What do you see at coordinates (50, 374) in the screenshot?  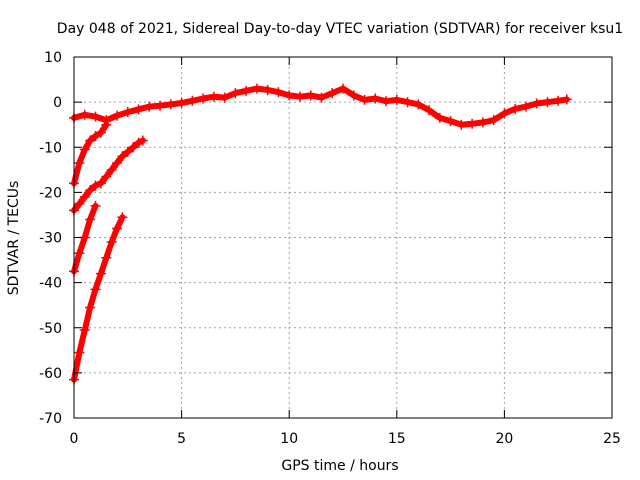 I see `y-tick-label: -60` at bounding box center [50, 374].